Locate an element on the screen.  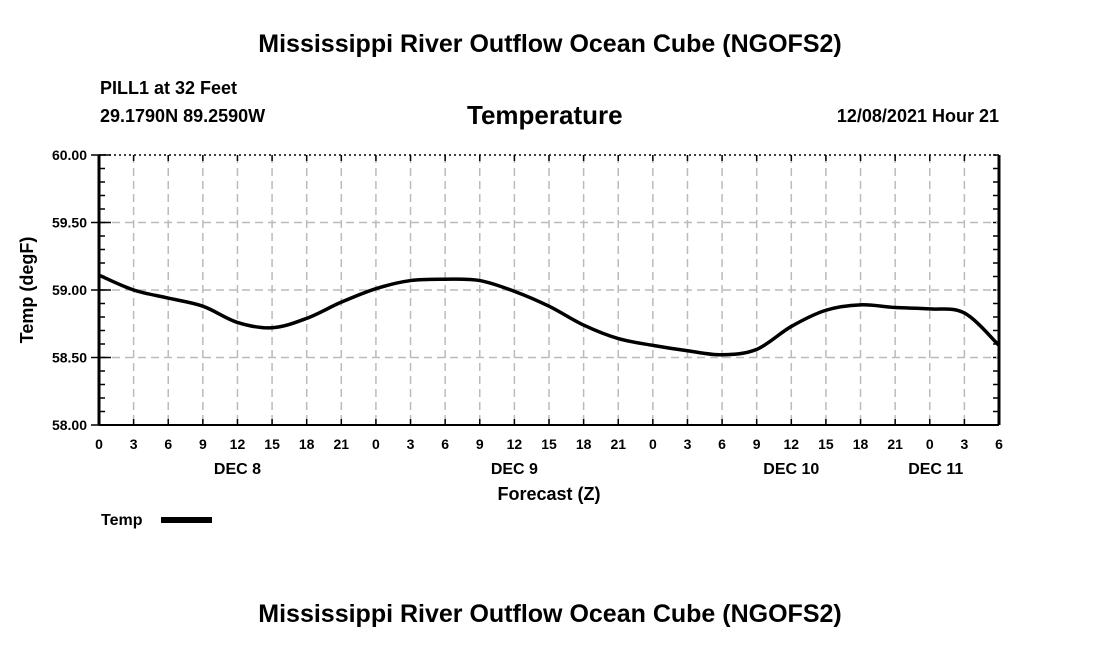
y-tick-label: 59.00 is located at coordinates (69, 290).